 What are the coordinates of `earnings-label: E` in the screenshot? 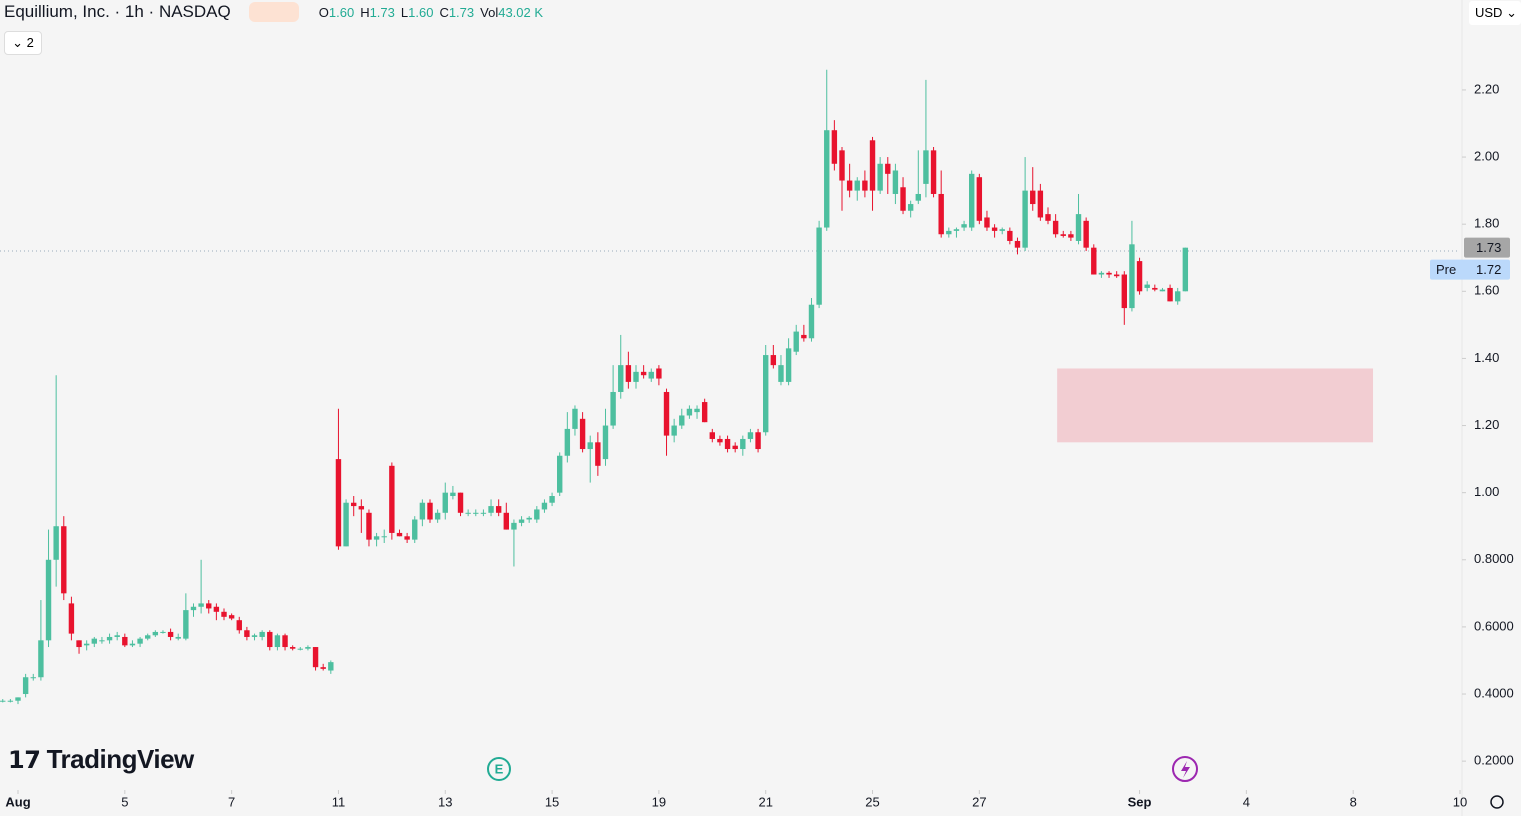 It's located at (499, 768).